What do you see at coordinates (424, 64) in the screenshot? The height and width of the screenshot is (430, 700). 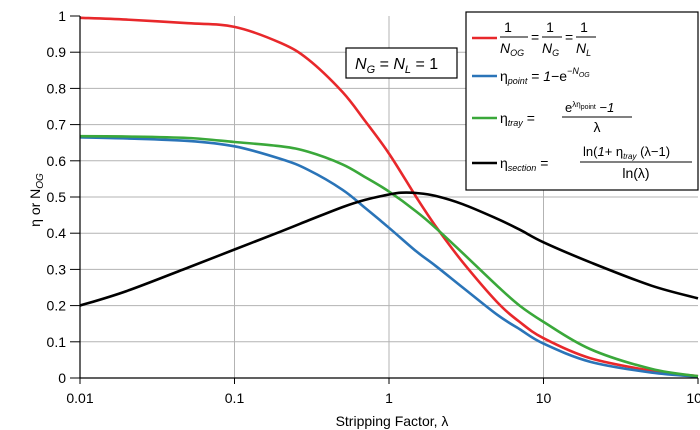 I see `annotation-val: = 1` at bounding box center [424, 64].